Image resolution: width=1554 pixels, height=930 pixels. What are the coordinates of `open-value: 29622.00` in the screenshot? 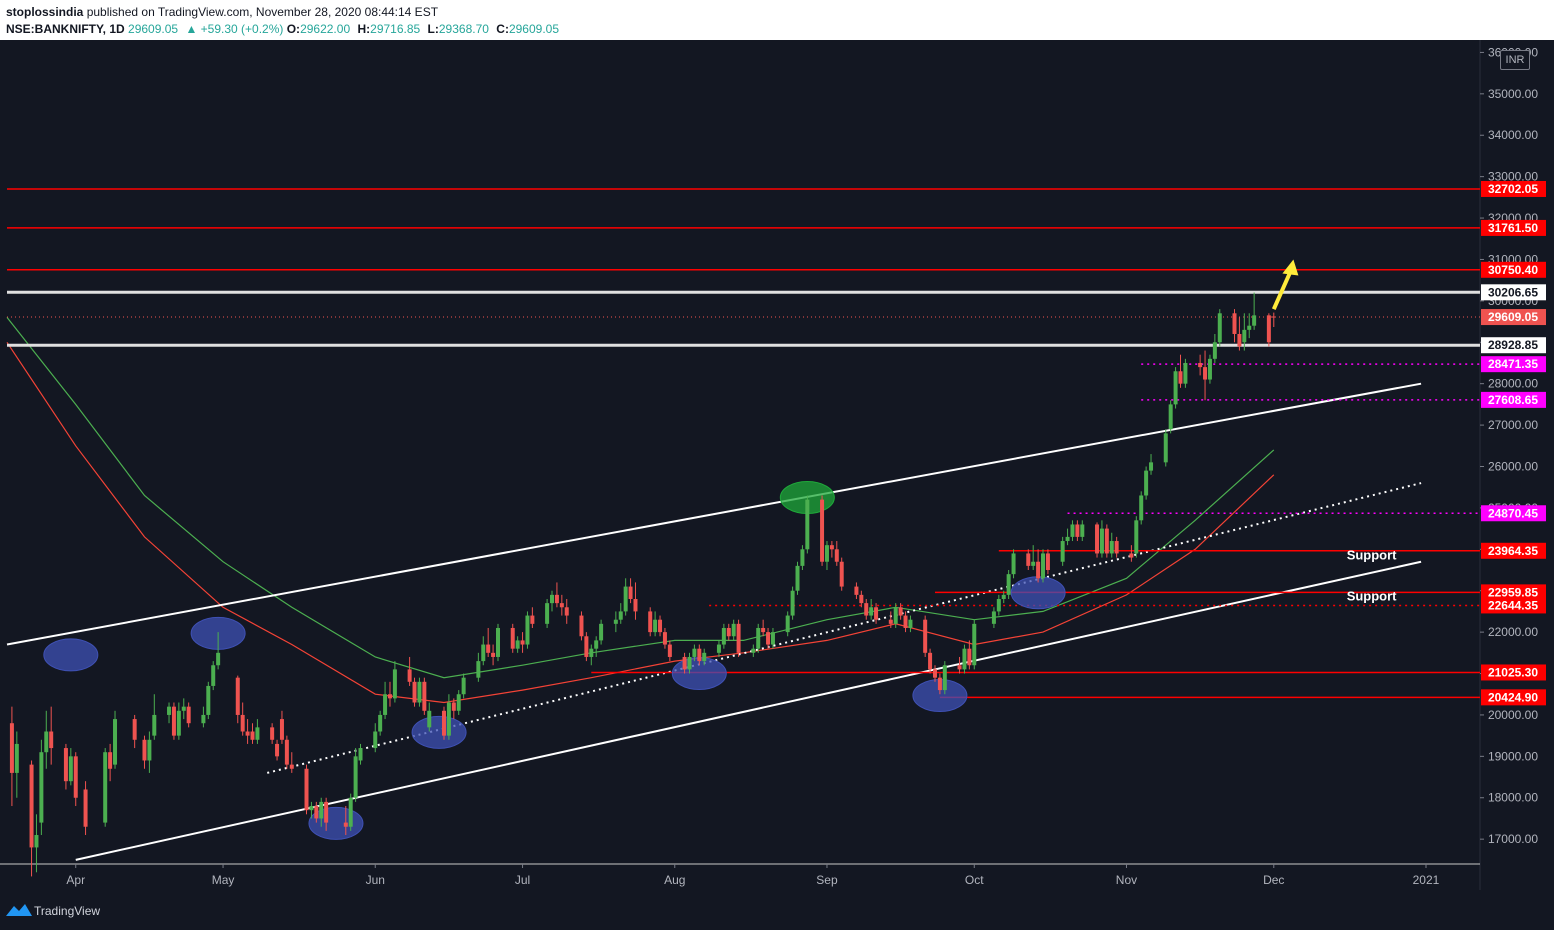 It's located at (325, 29).